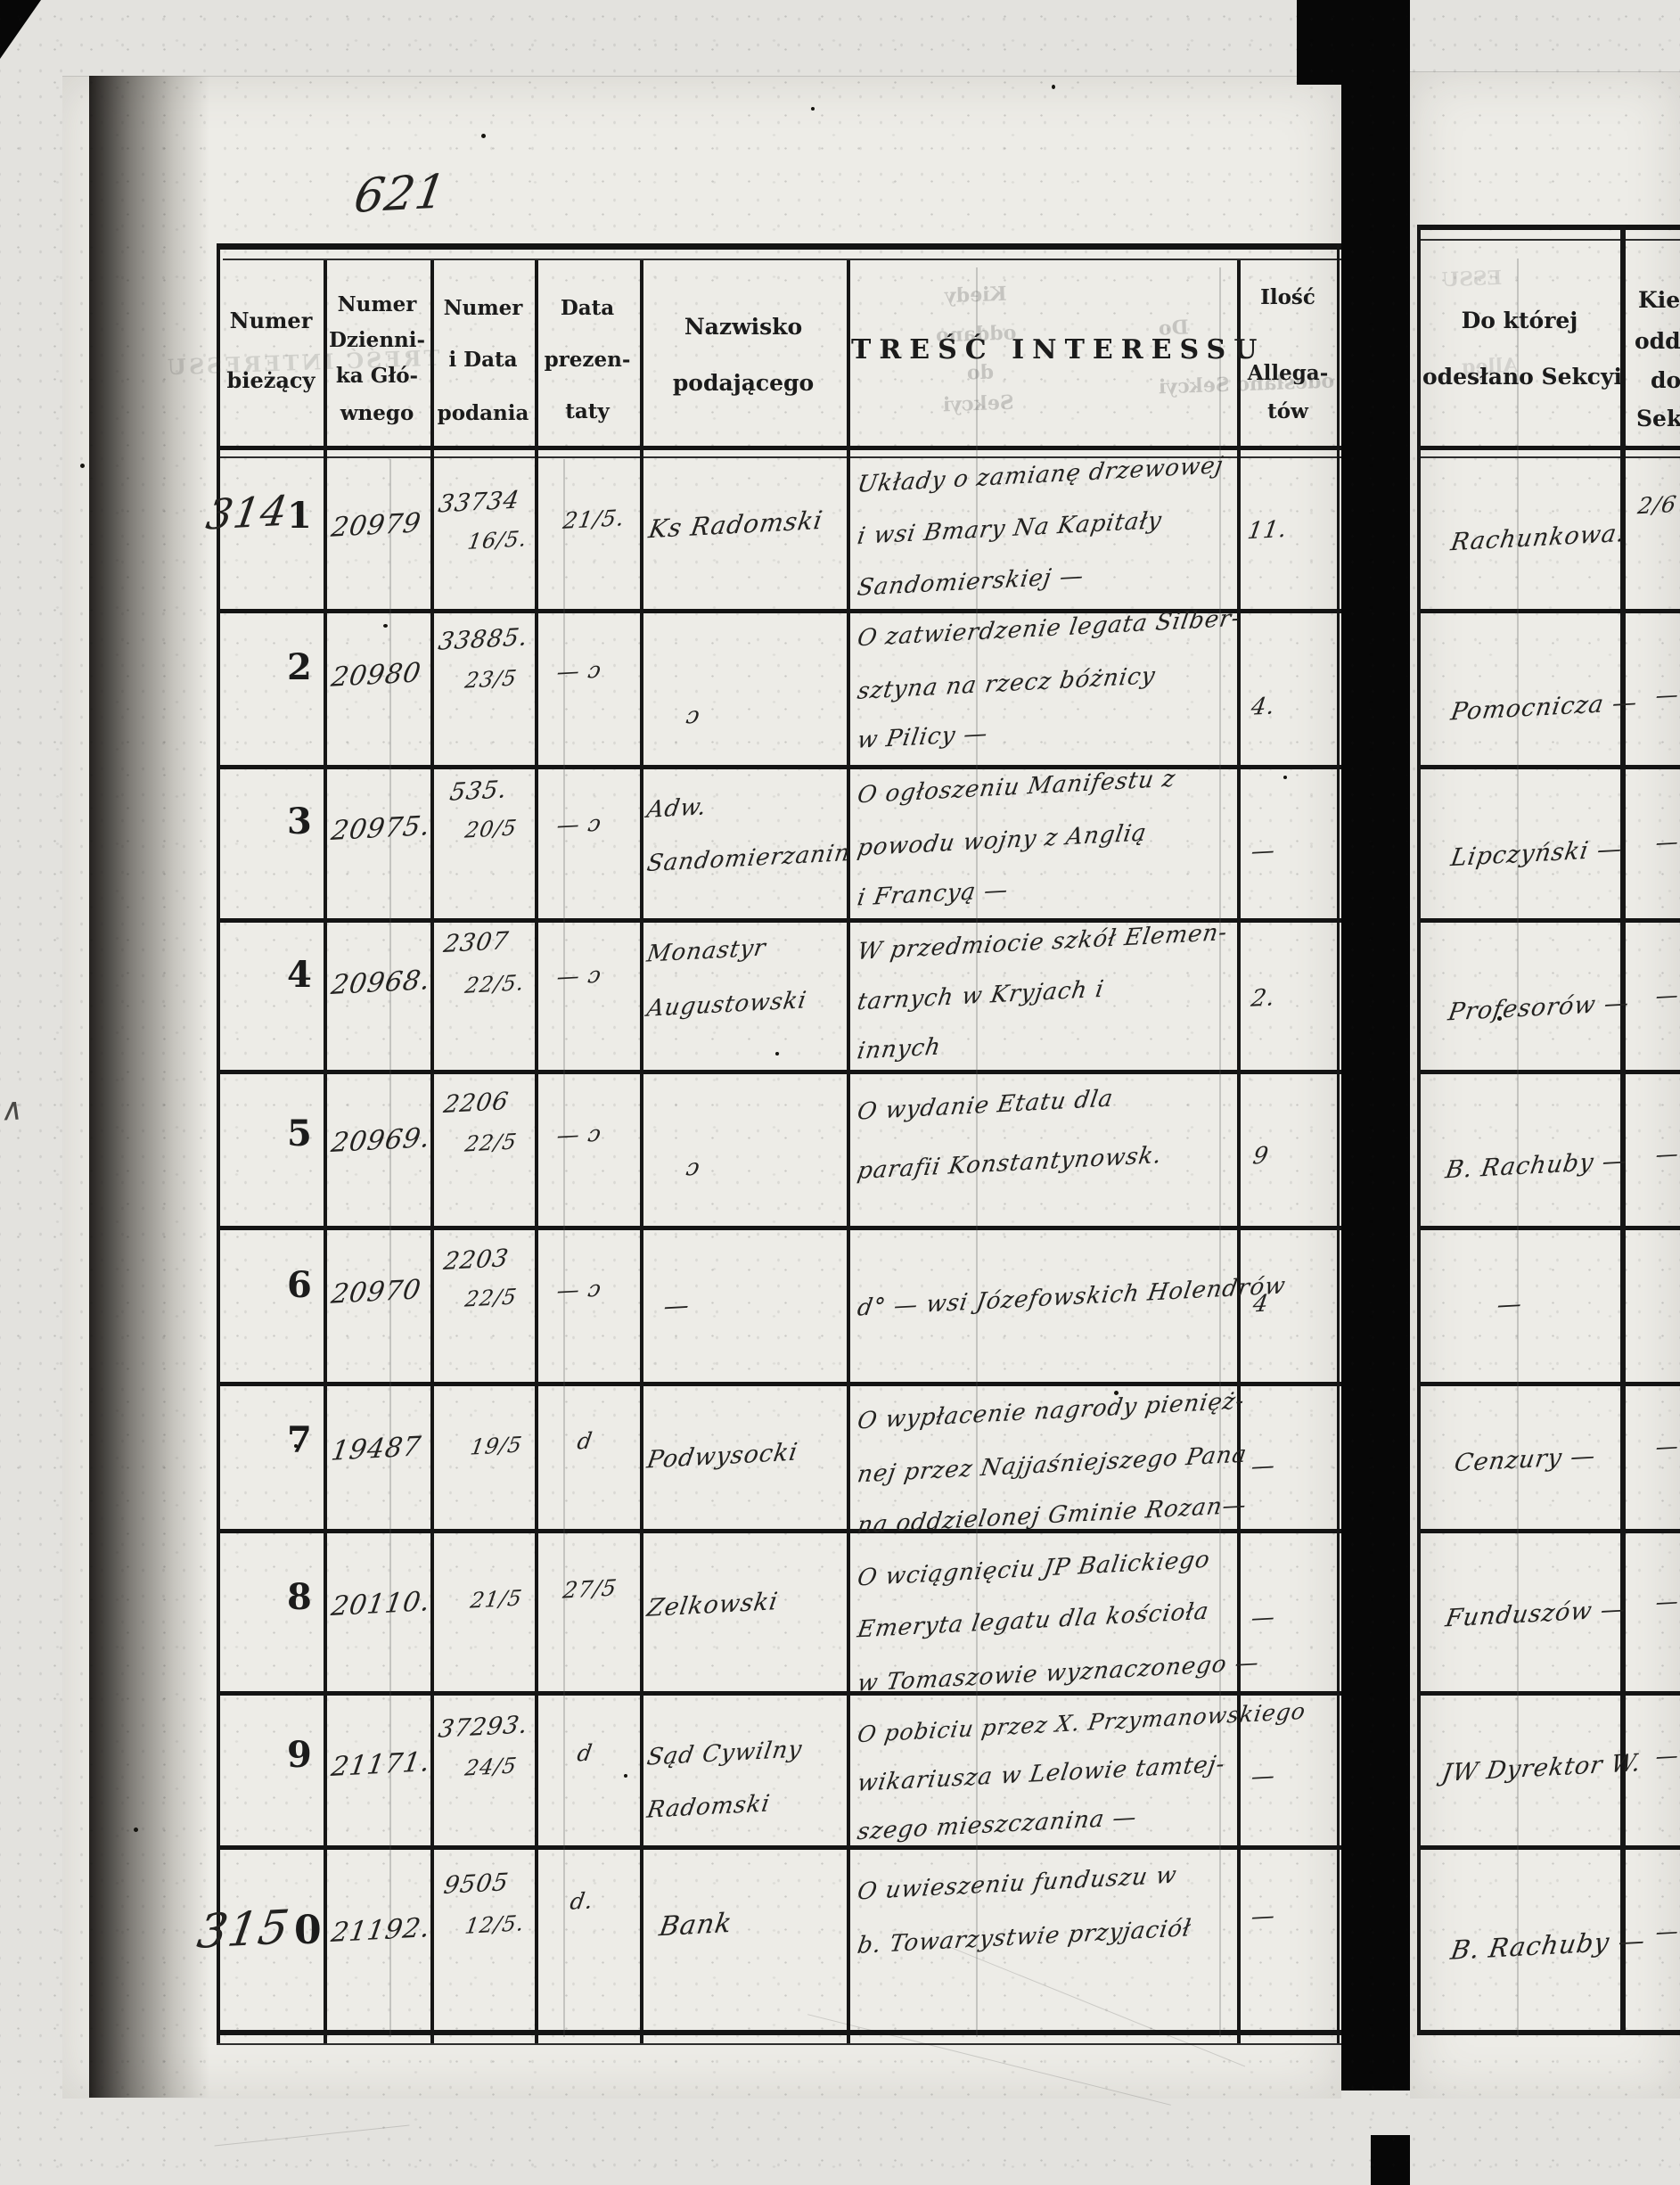 Image resolution: width=1680 pixels, height=2185 pixels. What do you see at coordinates (477, 942) in the screenshot?
I see `cell-podanie-nr: 2307` at bounding box center [477, 942].